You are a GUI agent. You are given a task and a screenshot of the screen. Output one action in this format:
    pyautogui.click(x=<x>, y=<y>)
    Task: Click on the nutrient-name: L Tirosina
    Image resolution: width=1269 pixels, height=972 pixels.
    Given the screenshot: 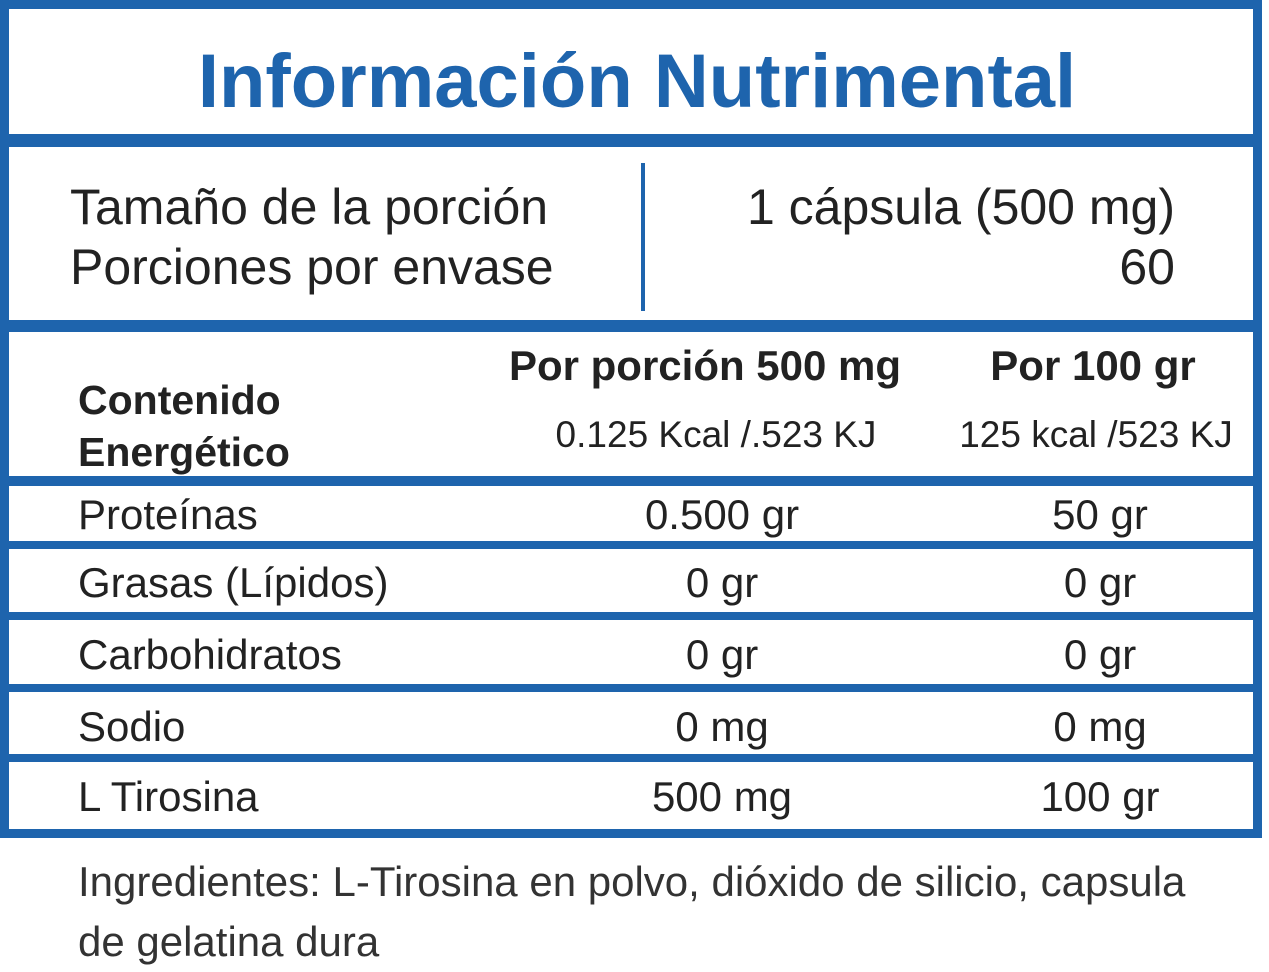 What is the action you would take?
    pyautogui.click(x=168, y=796)
    